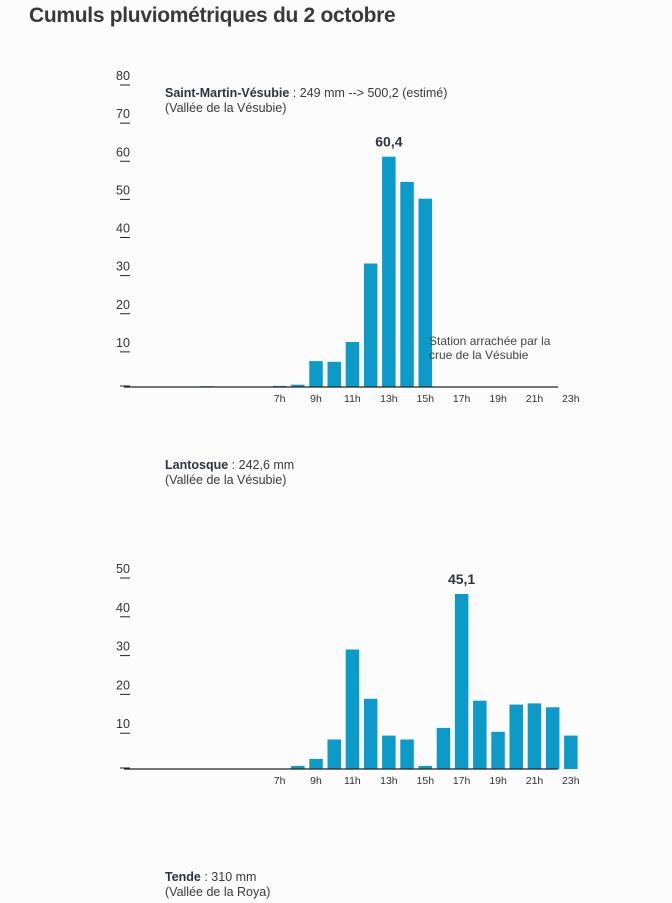 The width and height of the screenshot is (672, 903). Describe the element at coordinates (490, 341) in the screenshot. I see `chart-annotation: Station arrachée par la` at that location.